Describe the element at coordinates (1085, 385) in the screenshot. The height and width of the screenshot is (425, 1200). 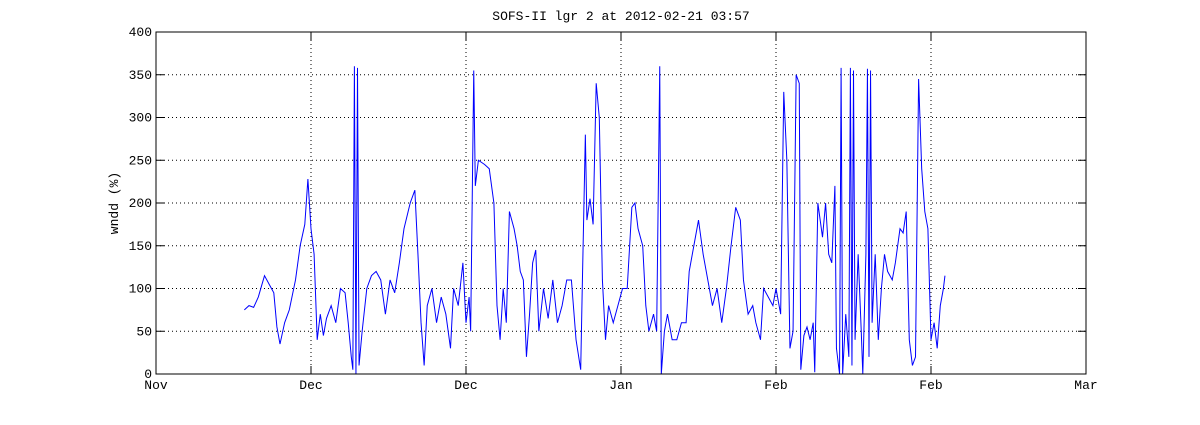
I see `x-tick-label: Mar` at that location.